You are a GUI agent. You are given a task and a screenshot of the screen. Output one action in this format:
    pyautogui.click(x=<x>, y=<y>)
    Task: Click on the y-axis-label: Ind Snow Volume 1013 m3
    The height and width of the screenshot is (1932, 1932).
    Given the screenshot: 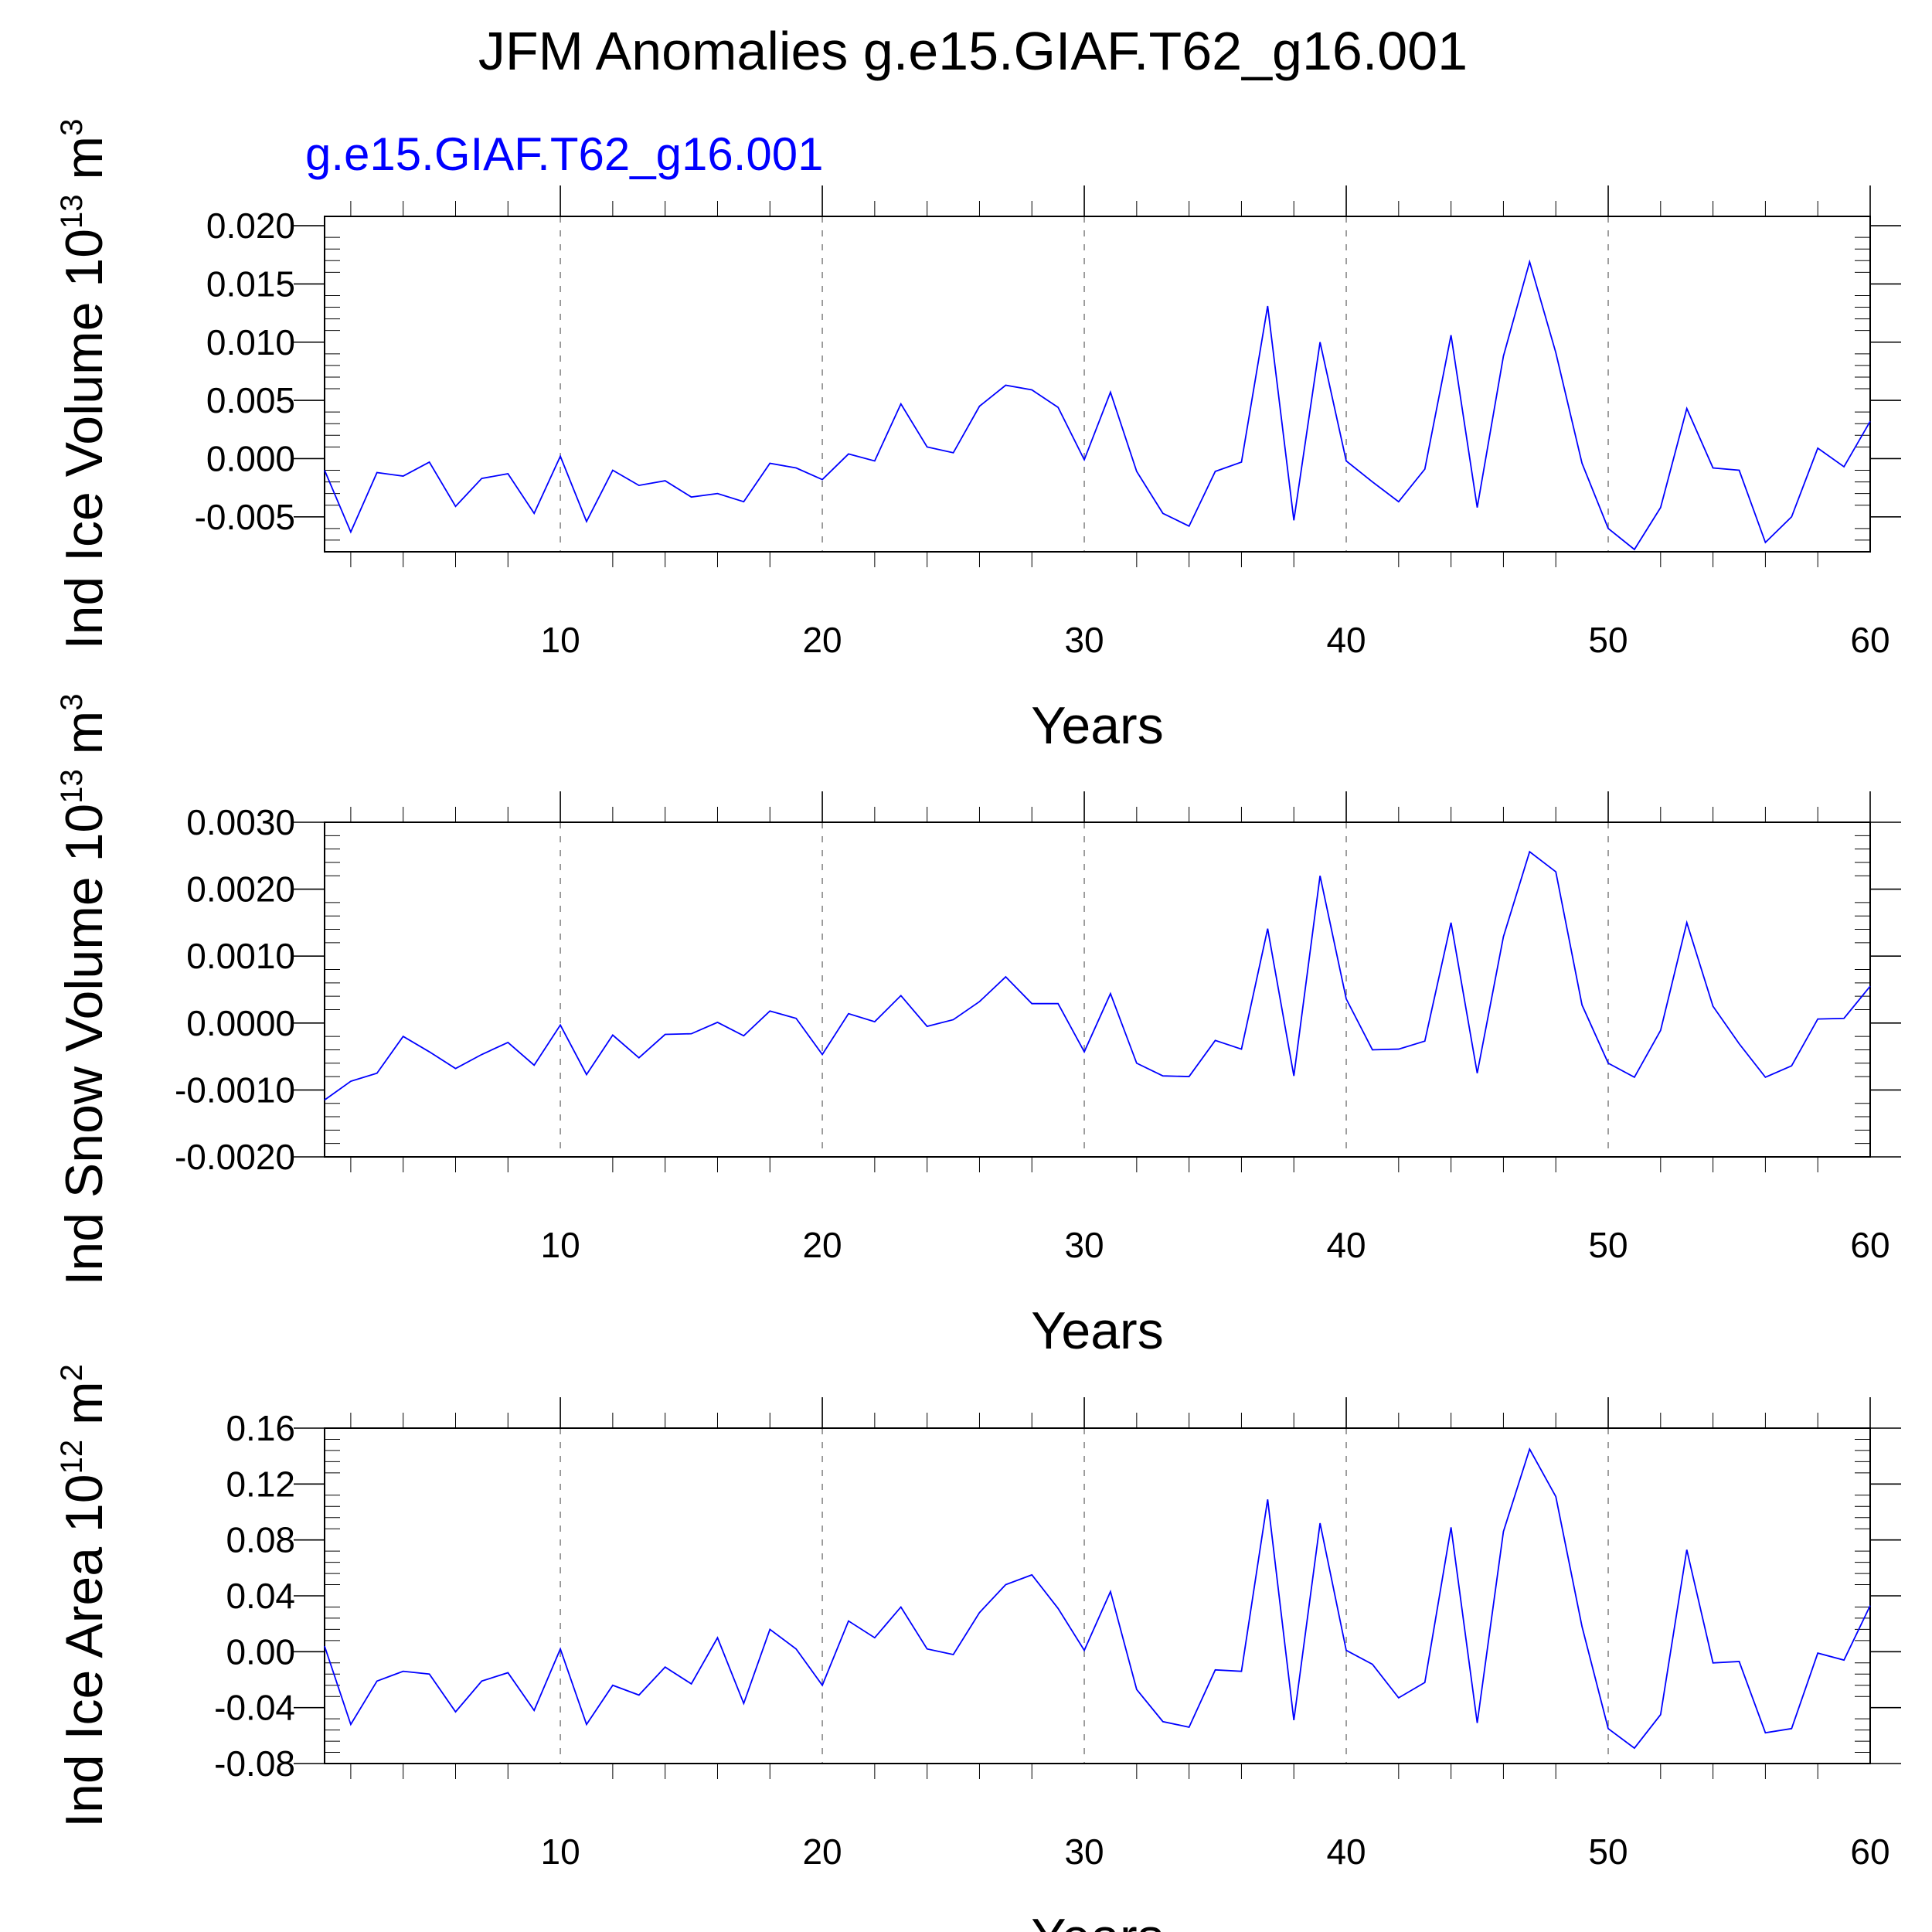 What is the action you would take?
    pyautogui.click(x=85, y=989)
    